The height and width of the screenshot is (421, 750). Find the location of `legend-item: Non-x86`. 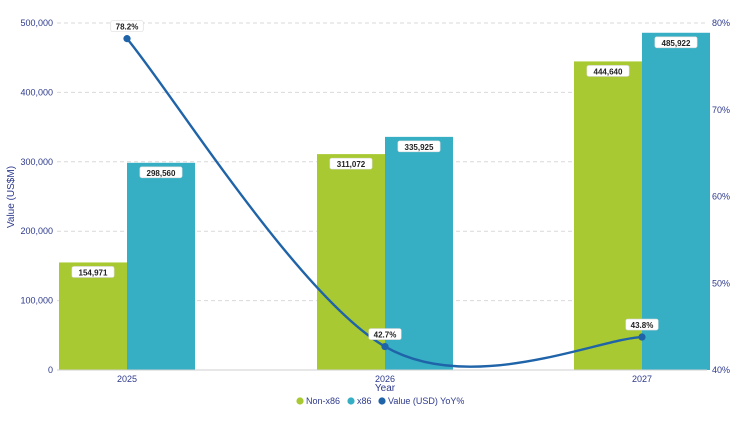

legend-item: Non-x86 is located at coordinates (318, 401).